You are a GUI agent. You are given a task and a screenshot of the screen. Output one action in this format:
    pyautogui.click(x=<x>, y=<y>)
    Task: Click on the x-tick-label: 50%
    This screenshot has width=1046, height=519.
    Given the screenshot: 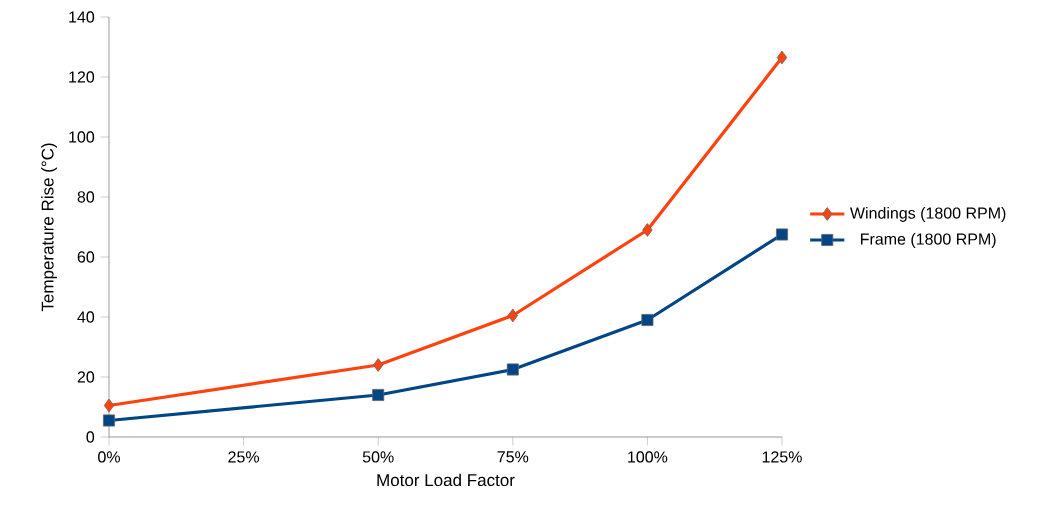 What is the action you would take?
    pyautogui.click(x=378, y=457)
    